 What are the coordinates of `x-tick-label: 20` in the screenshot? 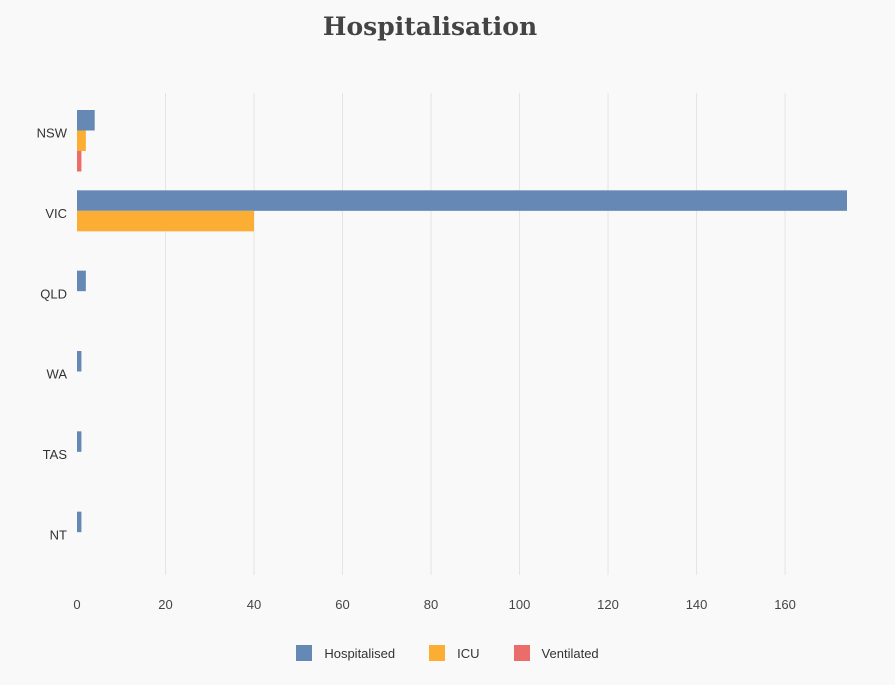 It's located at (165, 604).